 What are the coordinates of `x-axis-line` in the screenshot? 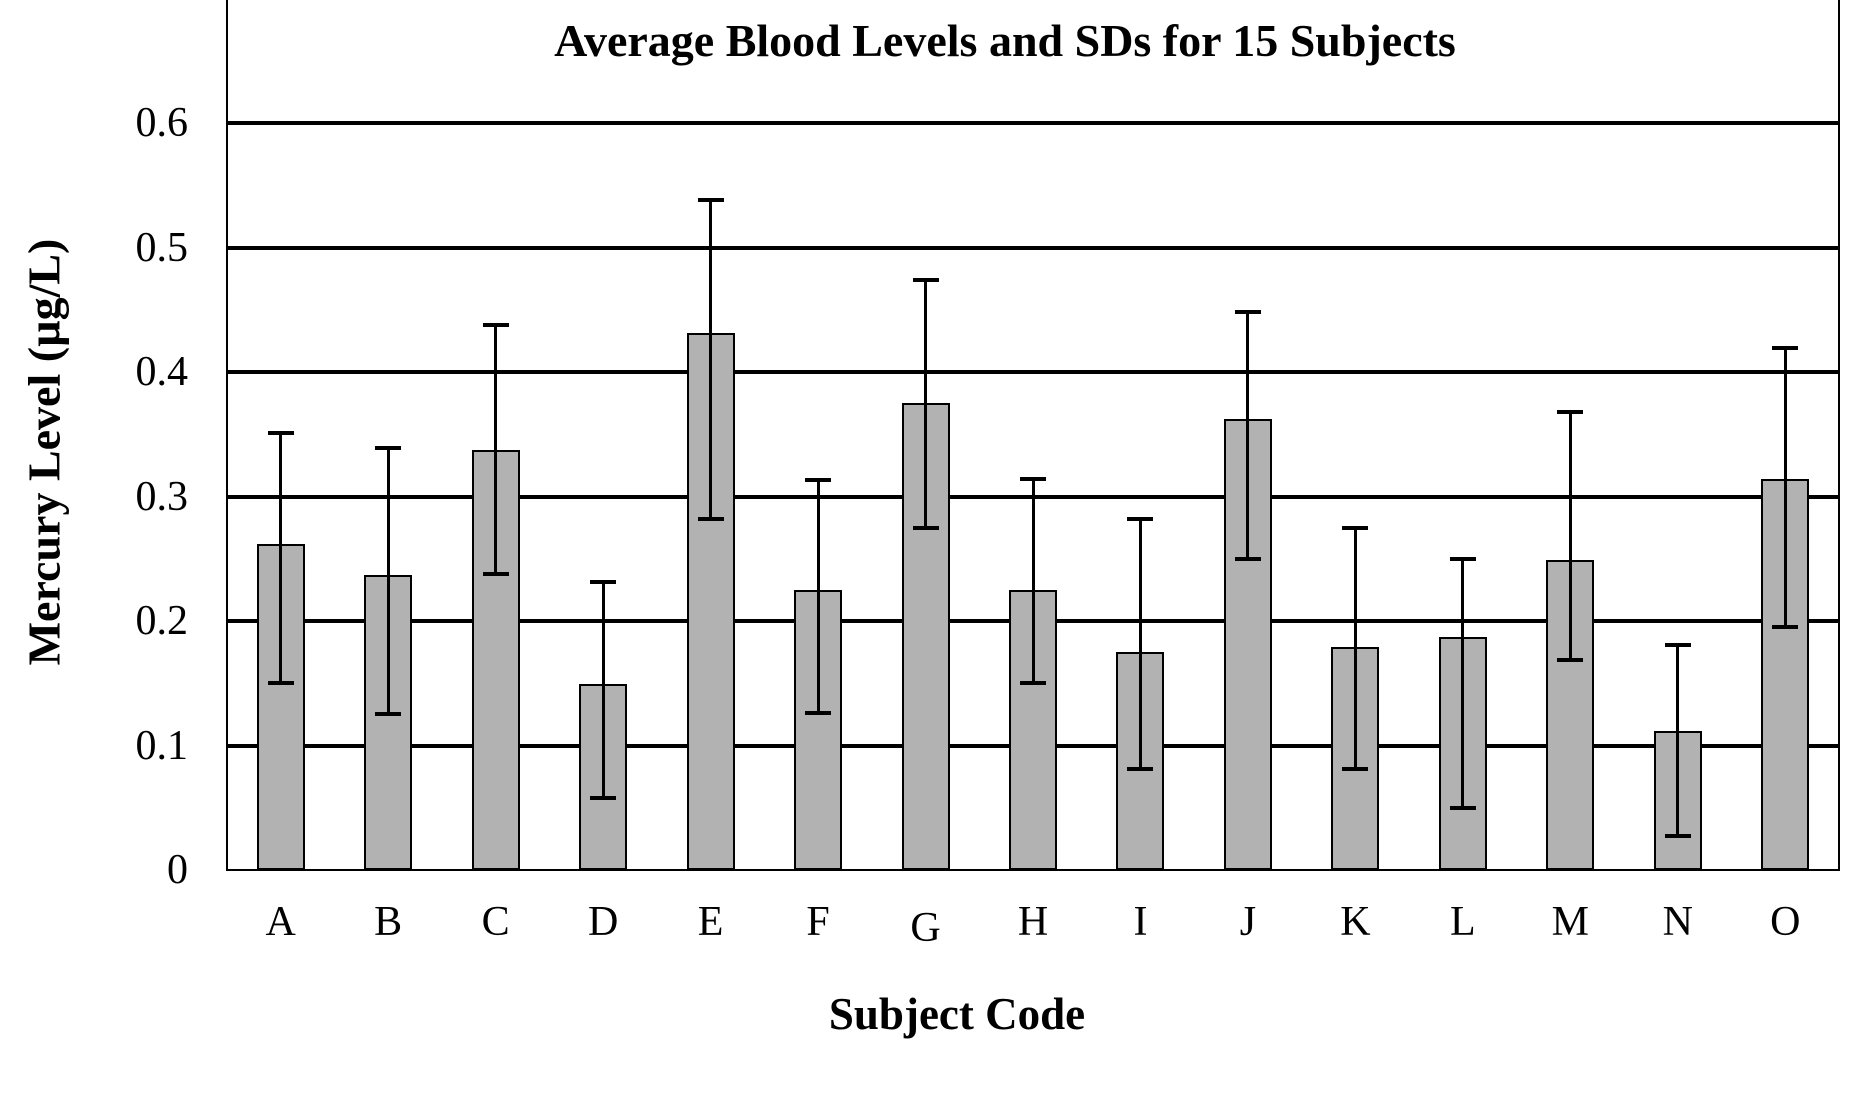 It's located at (1033, 870).